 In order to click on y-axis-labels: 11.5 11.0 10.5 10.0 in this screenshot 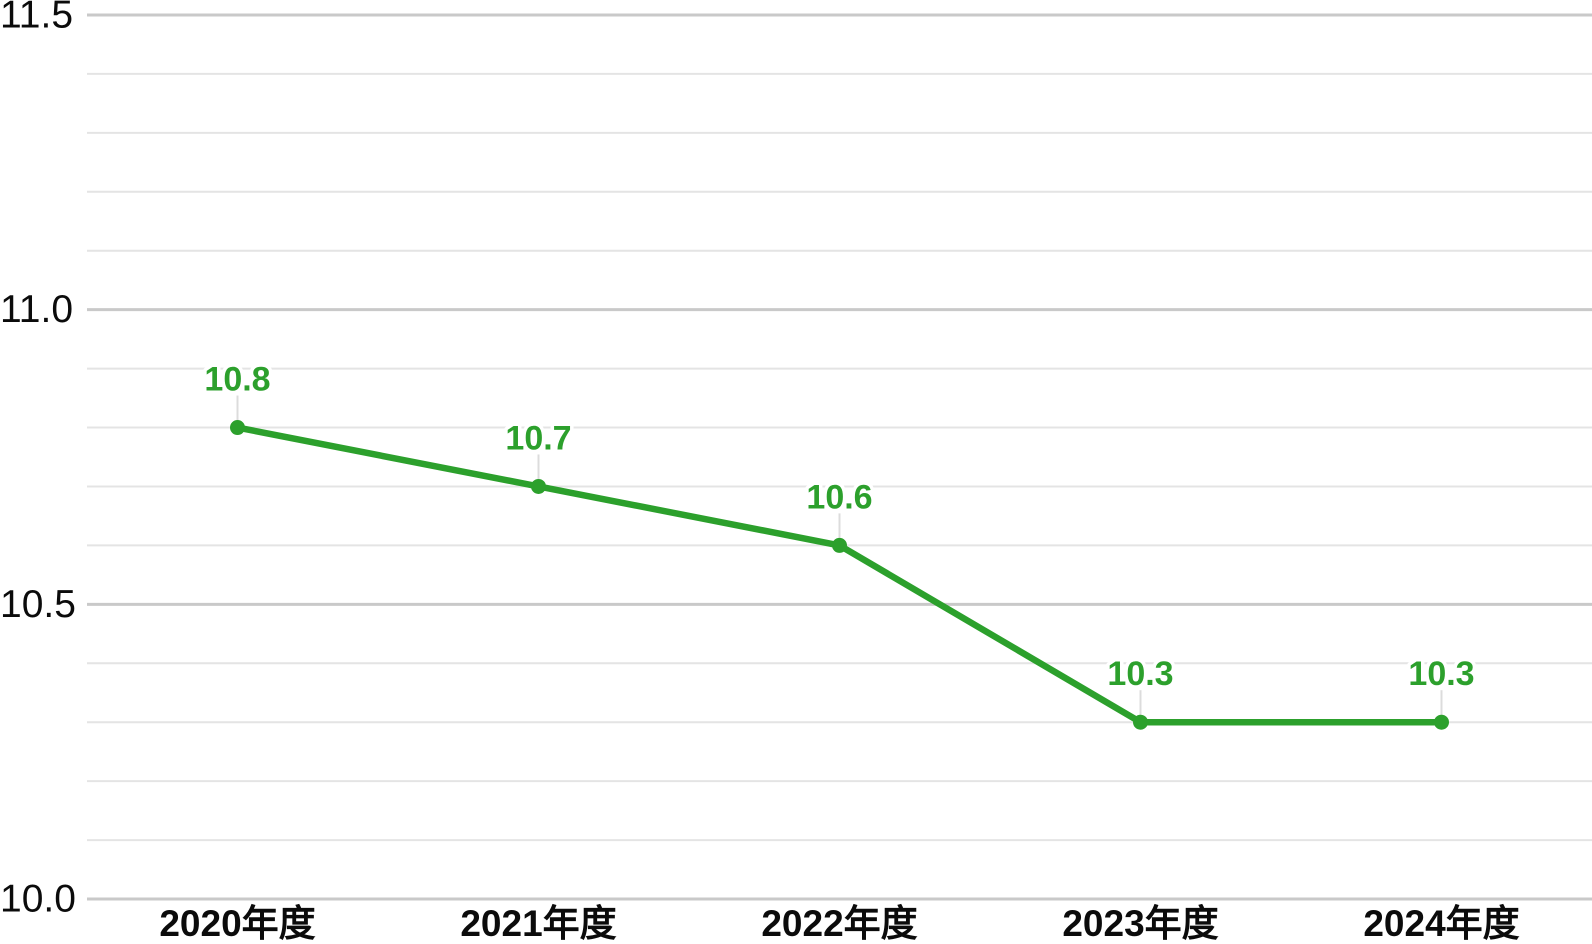, I will do `click(38, 460)`.